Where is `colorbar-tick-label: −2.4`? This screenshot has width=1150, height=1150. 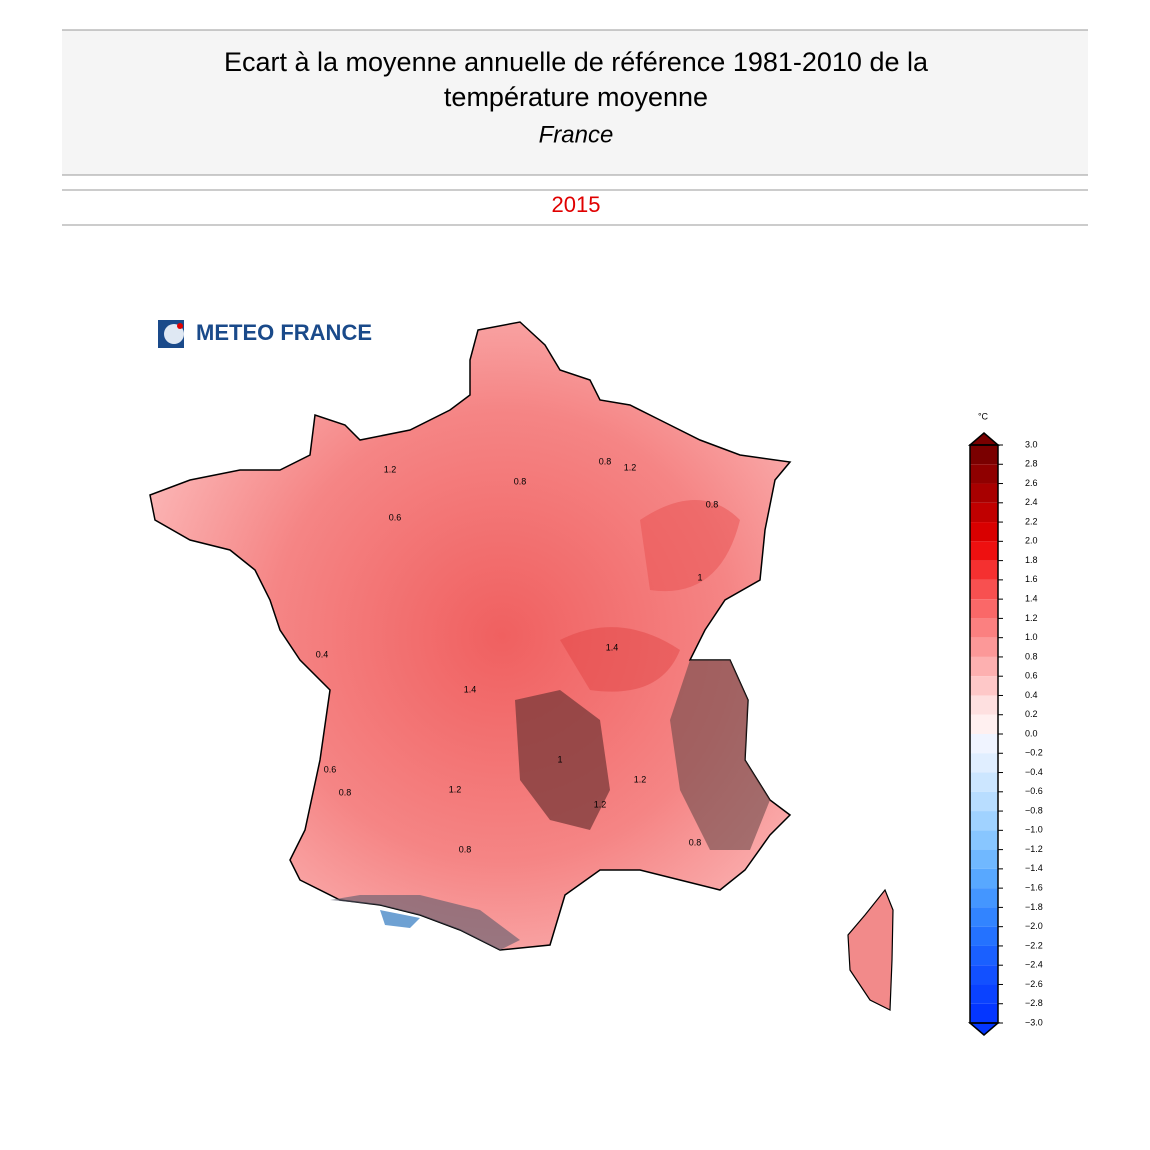 colorbar-tick-label: −2.4 is located at coordinates (1034, 965).